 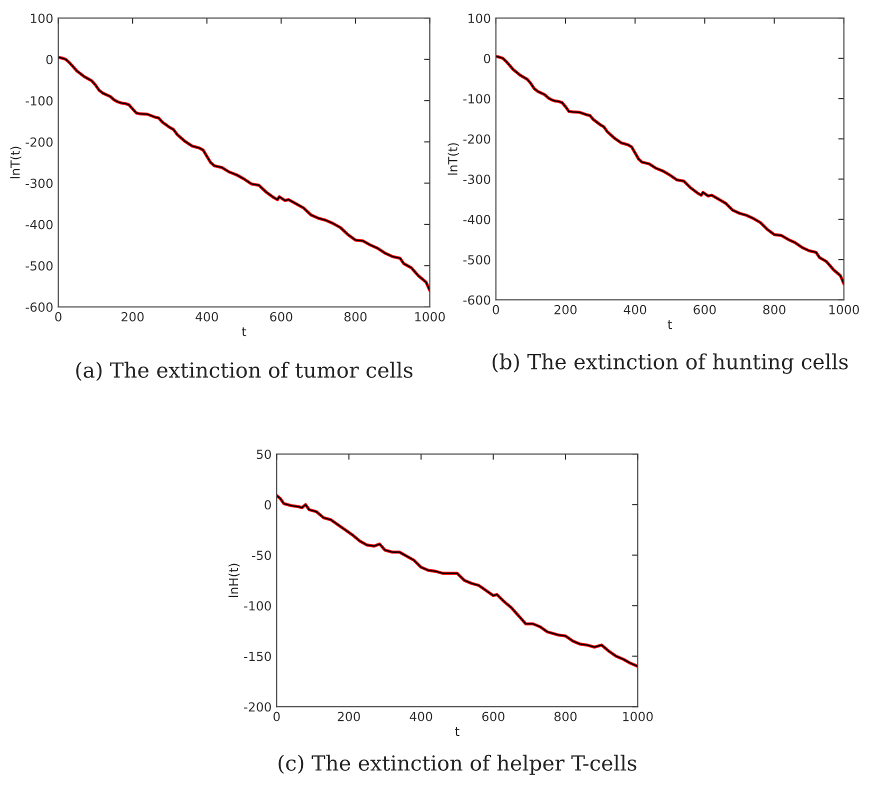 What do you see at coordinates (261, 555) in the screenshot?
I see `y-tick-label: -50` at bounding box center [261, 555].